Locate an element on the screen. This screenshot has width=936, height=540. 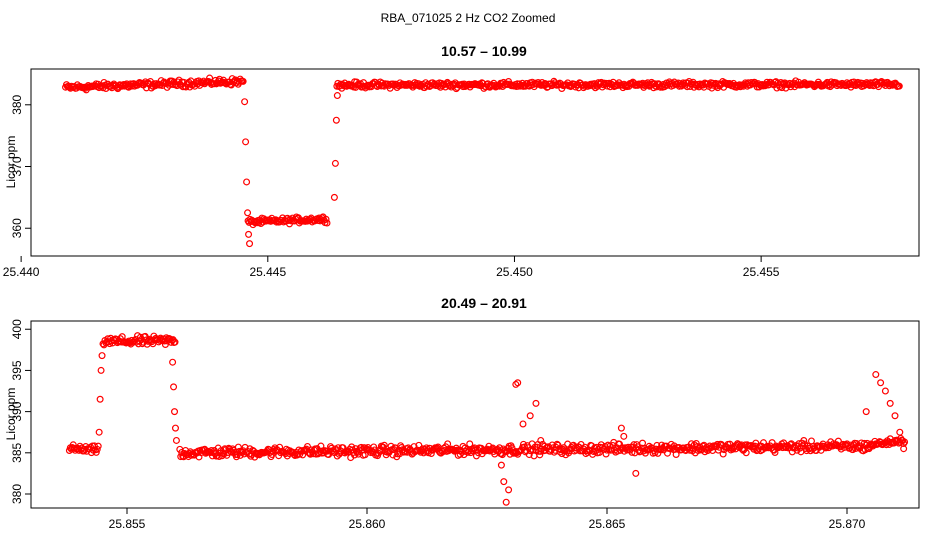
figure-title: RBA_071025 2 Hz CO2 Zoomed is located at coordinates (468, 18).